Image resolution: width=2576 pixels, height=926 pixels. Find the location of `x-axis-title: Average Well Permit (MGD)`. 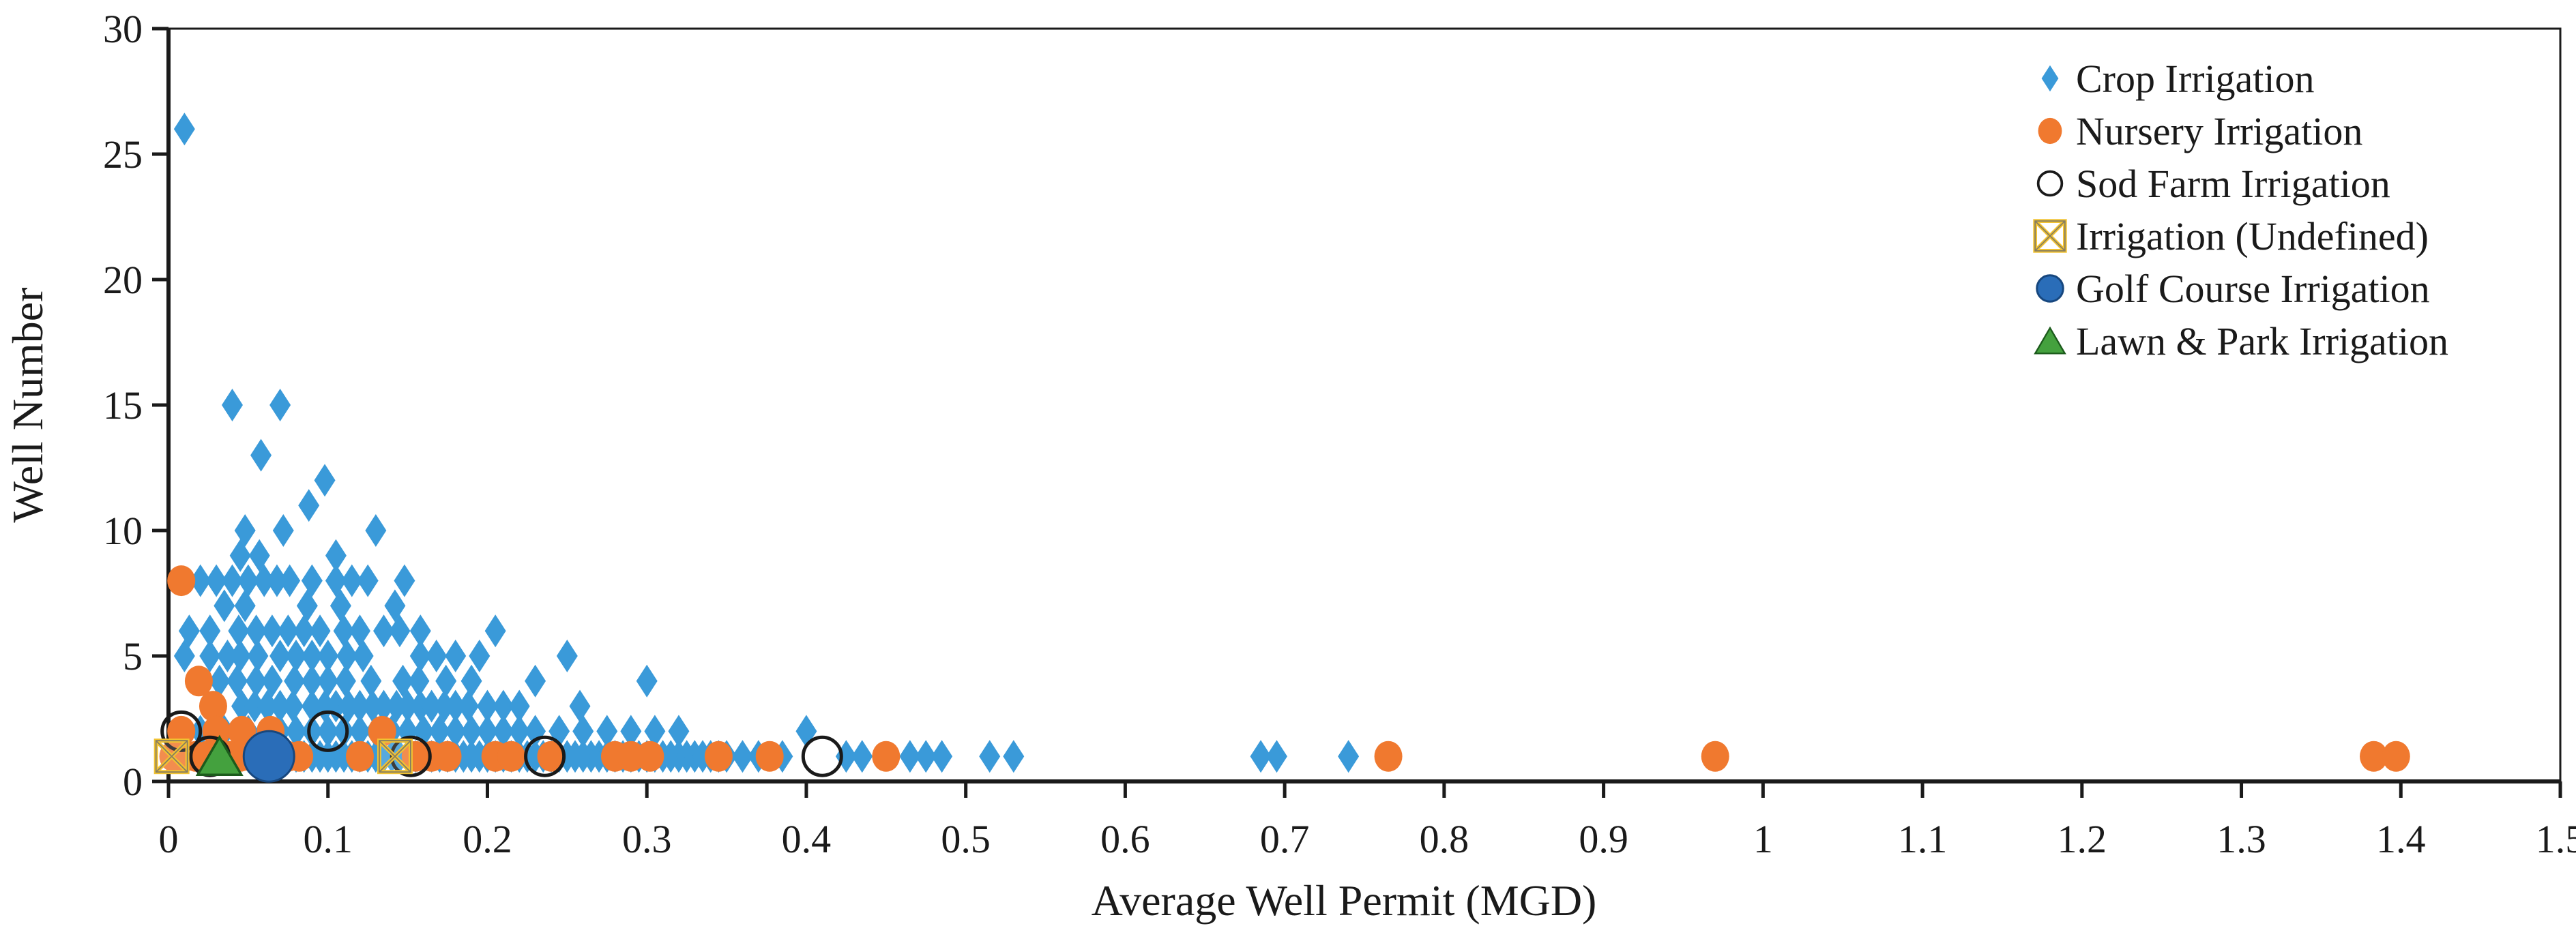

x-axis-title: Average Well Permit (MGD) is located at coordinates (1344, 901).